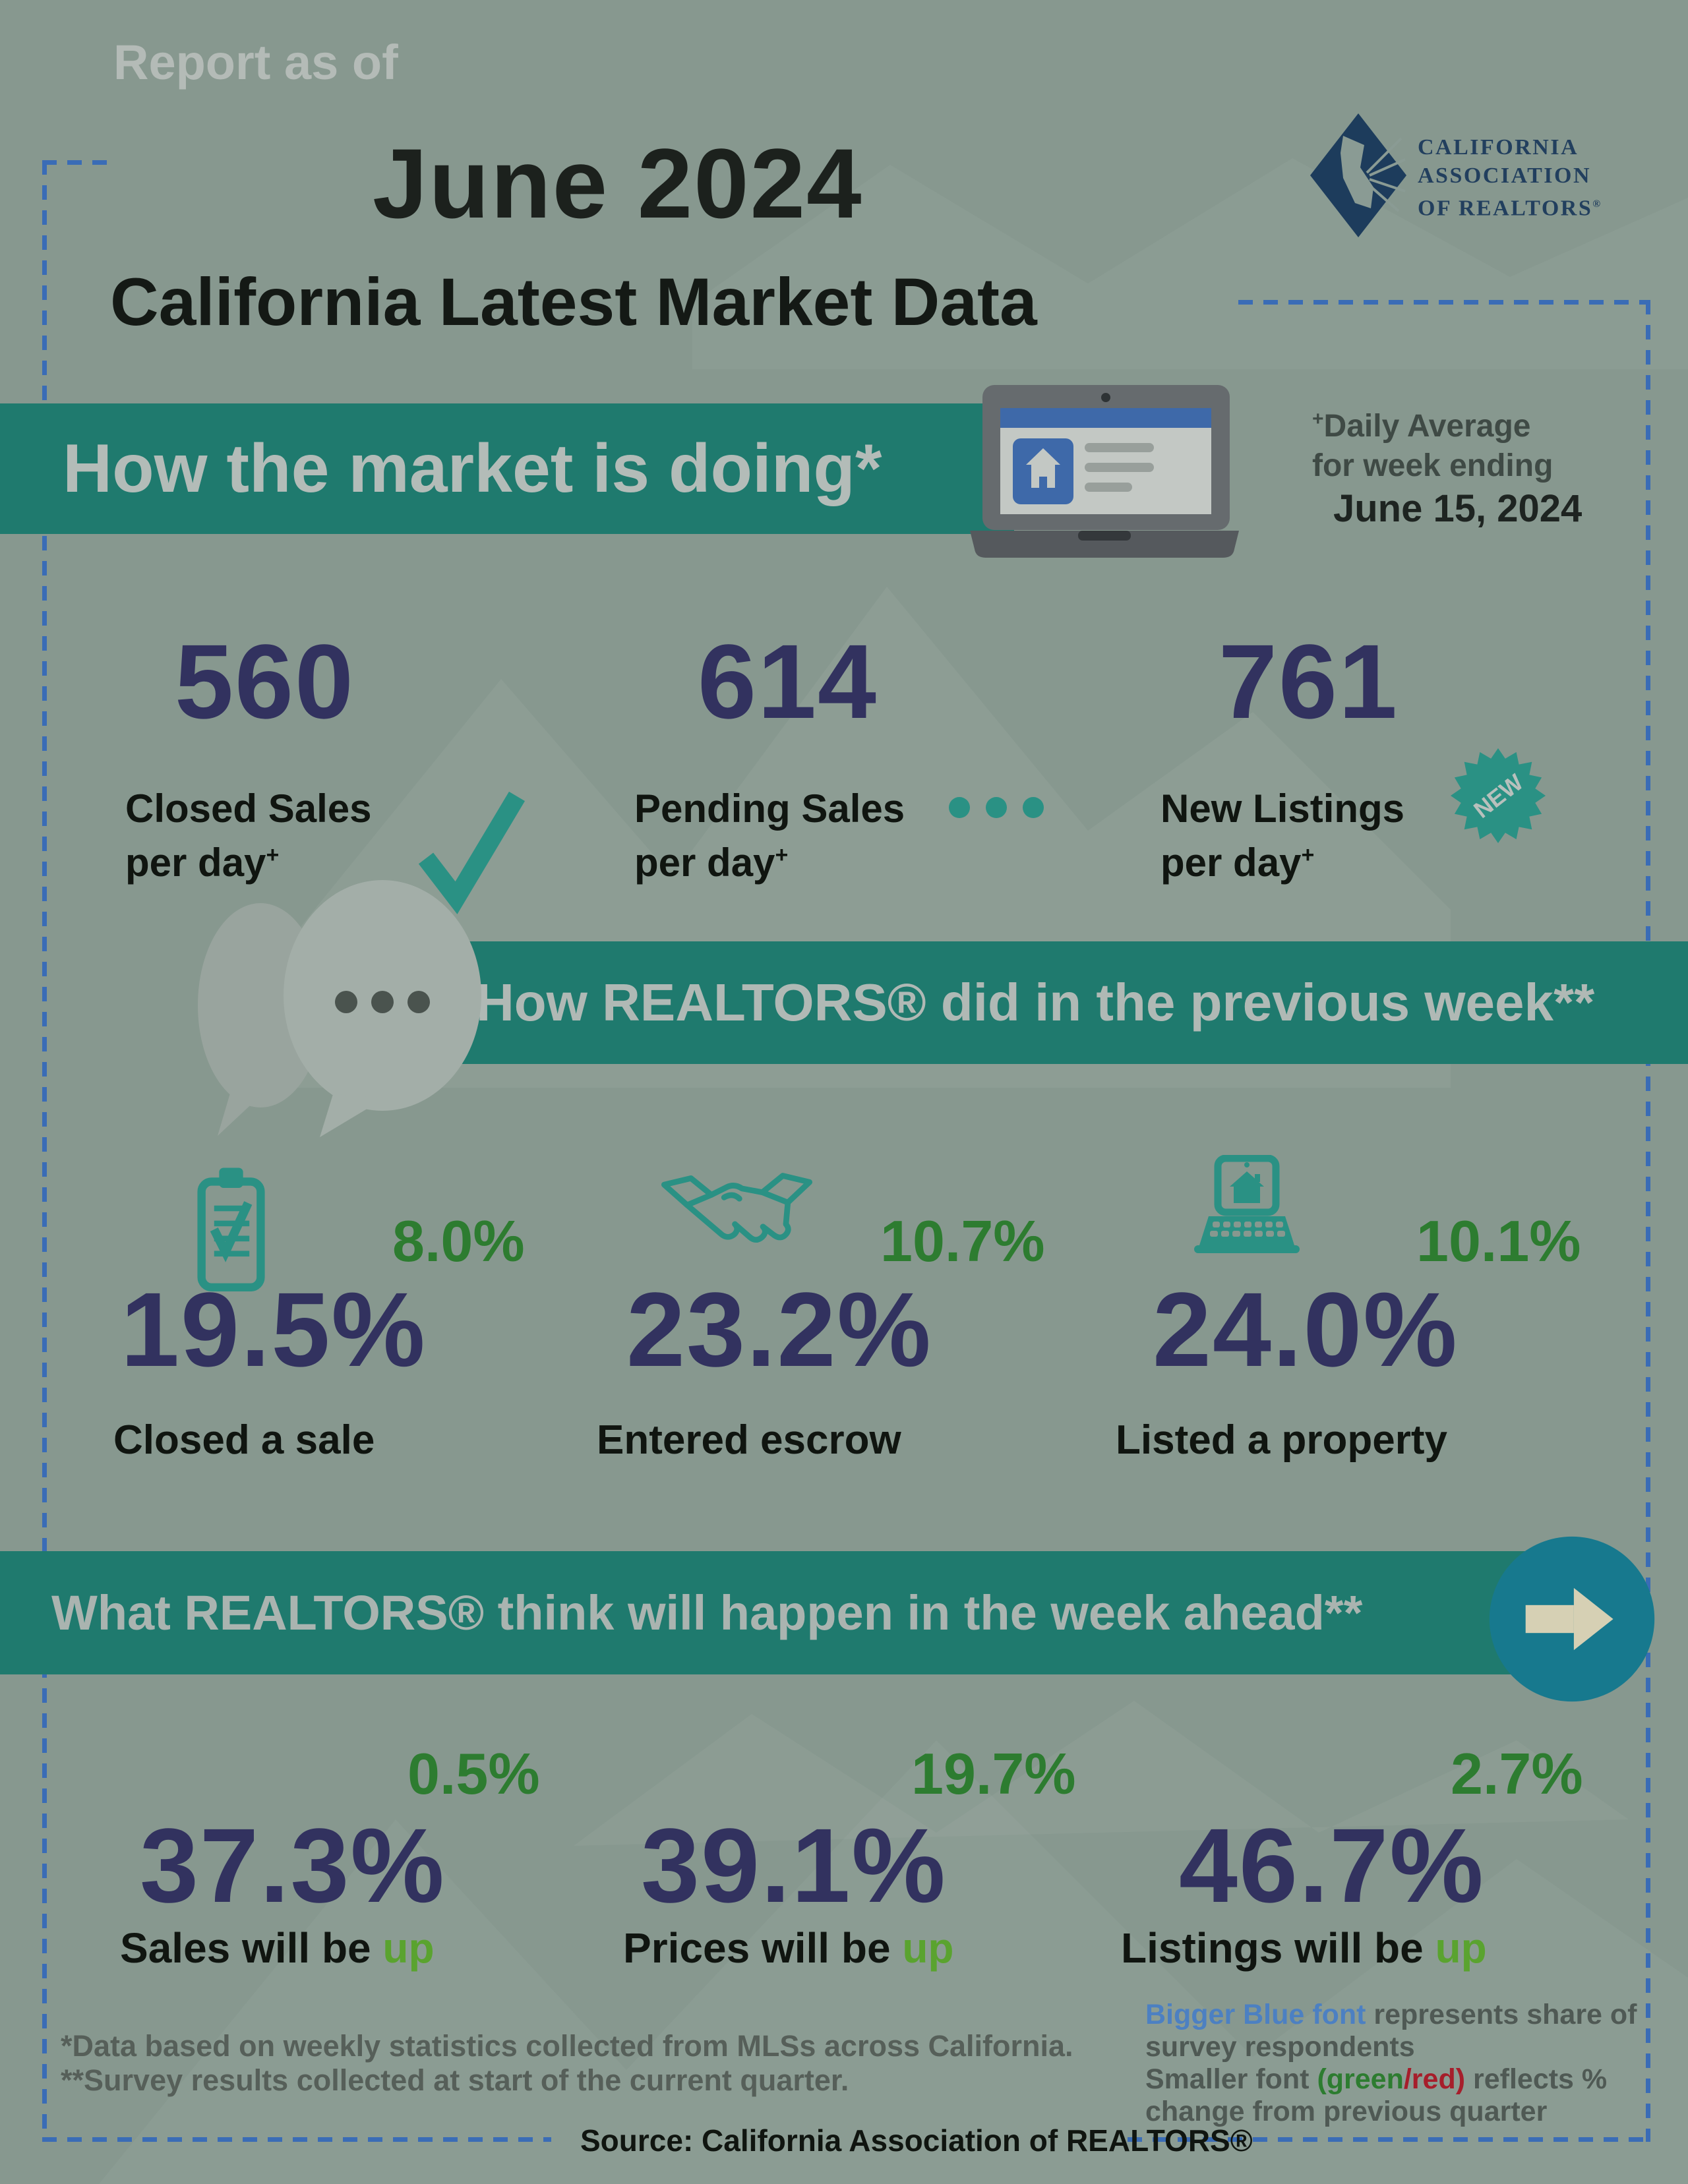  Describe the element at coordinates (277, 1948) in the screenshot. I see `sales-up-label: Sales will be up` at that location.